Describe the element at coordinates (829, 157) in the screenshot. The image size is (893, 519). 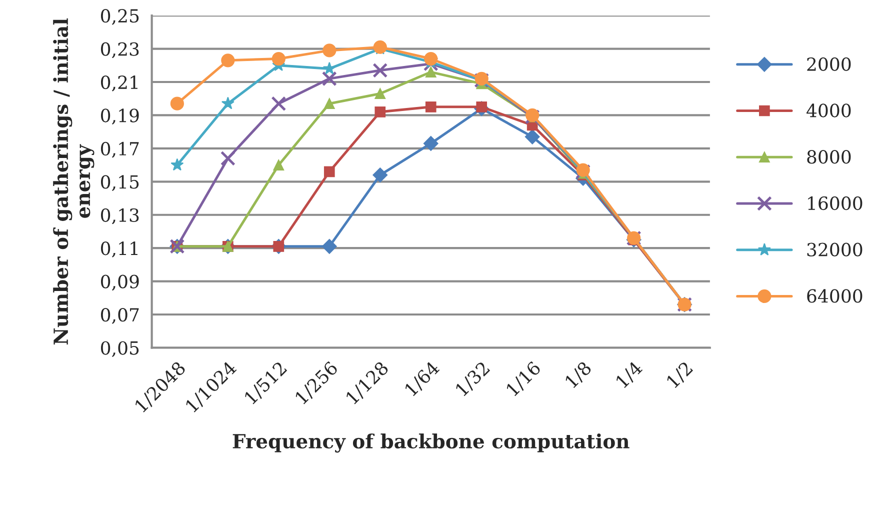
I see `legend-label: 8000` at that location.